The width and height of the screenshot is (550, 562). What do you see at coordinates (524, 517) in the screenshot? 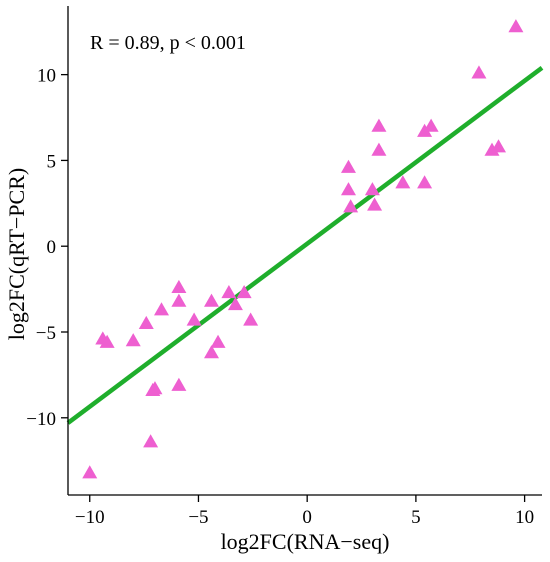
I see `x-tick-label: 10` at bounding box center [524, 517].